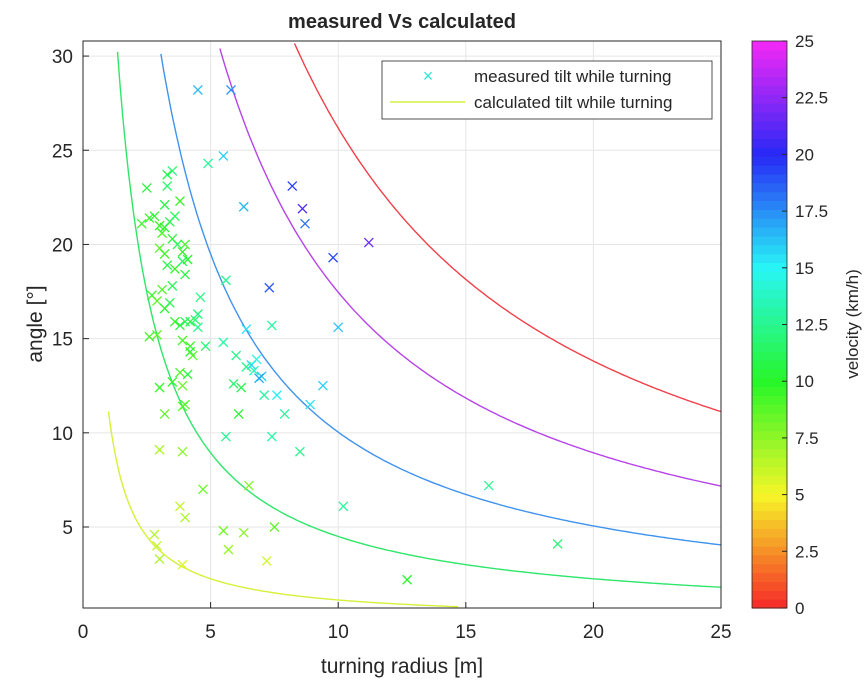 Image resolution: width=866 pixels, height=680 pixels. I want to click on y-tick-label: 25, so click(62, 151).